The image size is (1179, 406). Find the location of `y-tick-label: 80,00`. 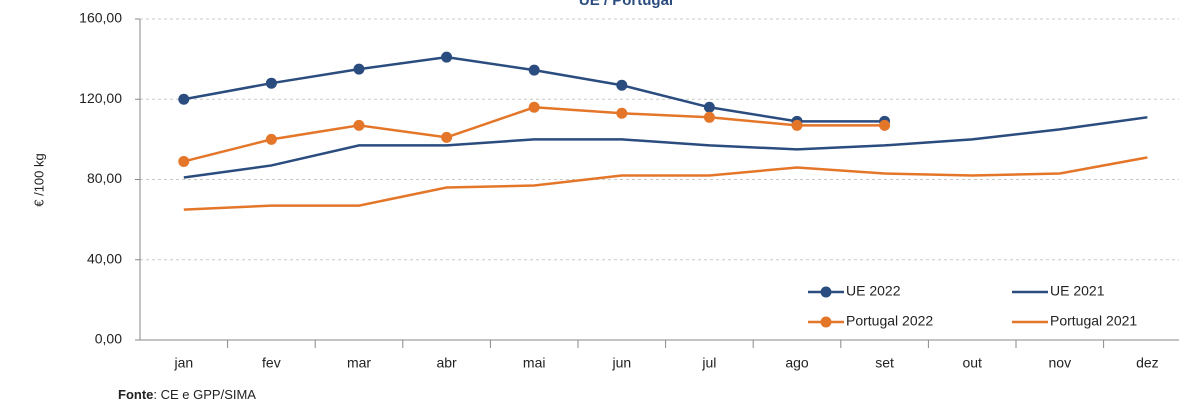

y-tick-label: 80,00 is located at coordinates (104, 178).